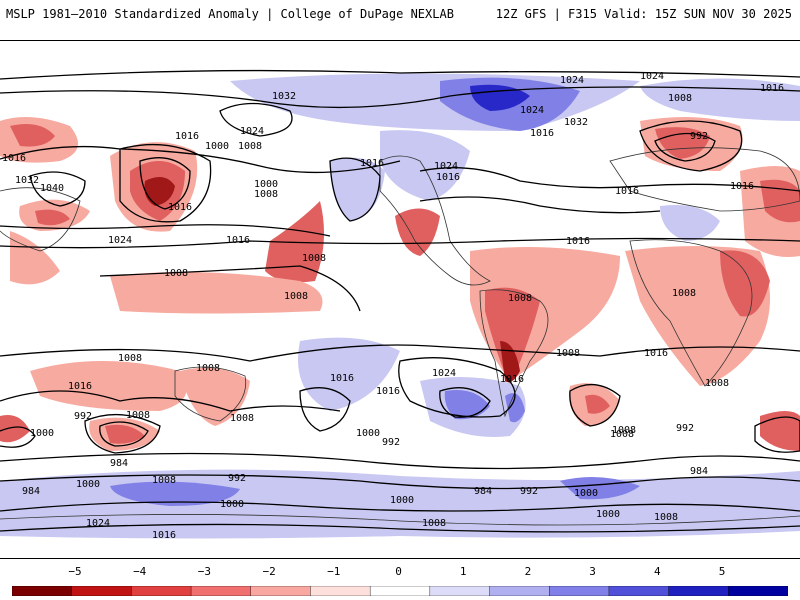 This screenshot has width=800, height=600. Describe the element at coordinates (52, 217) in the screenshot. I see `anomaly-region-japan-core` at that location.